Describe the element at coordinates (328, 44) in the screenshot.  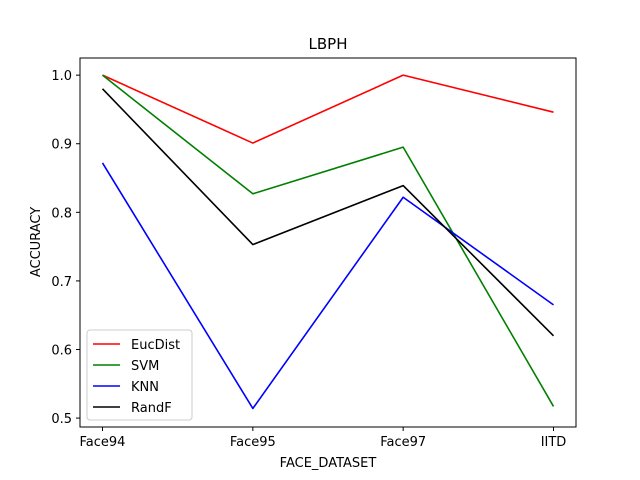
I see `chart-title: LBPH` at that location.